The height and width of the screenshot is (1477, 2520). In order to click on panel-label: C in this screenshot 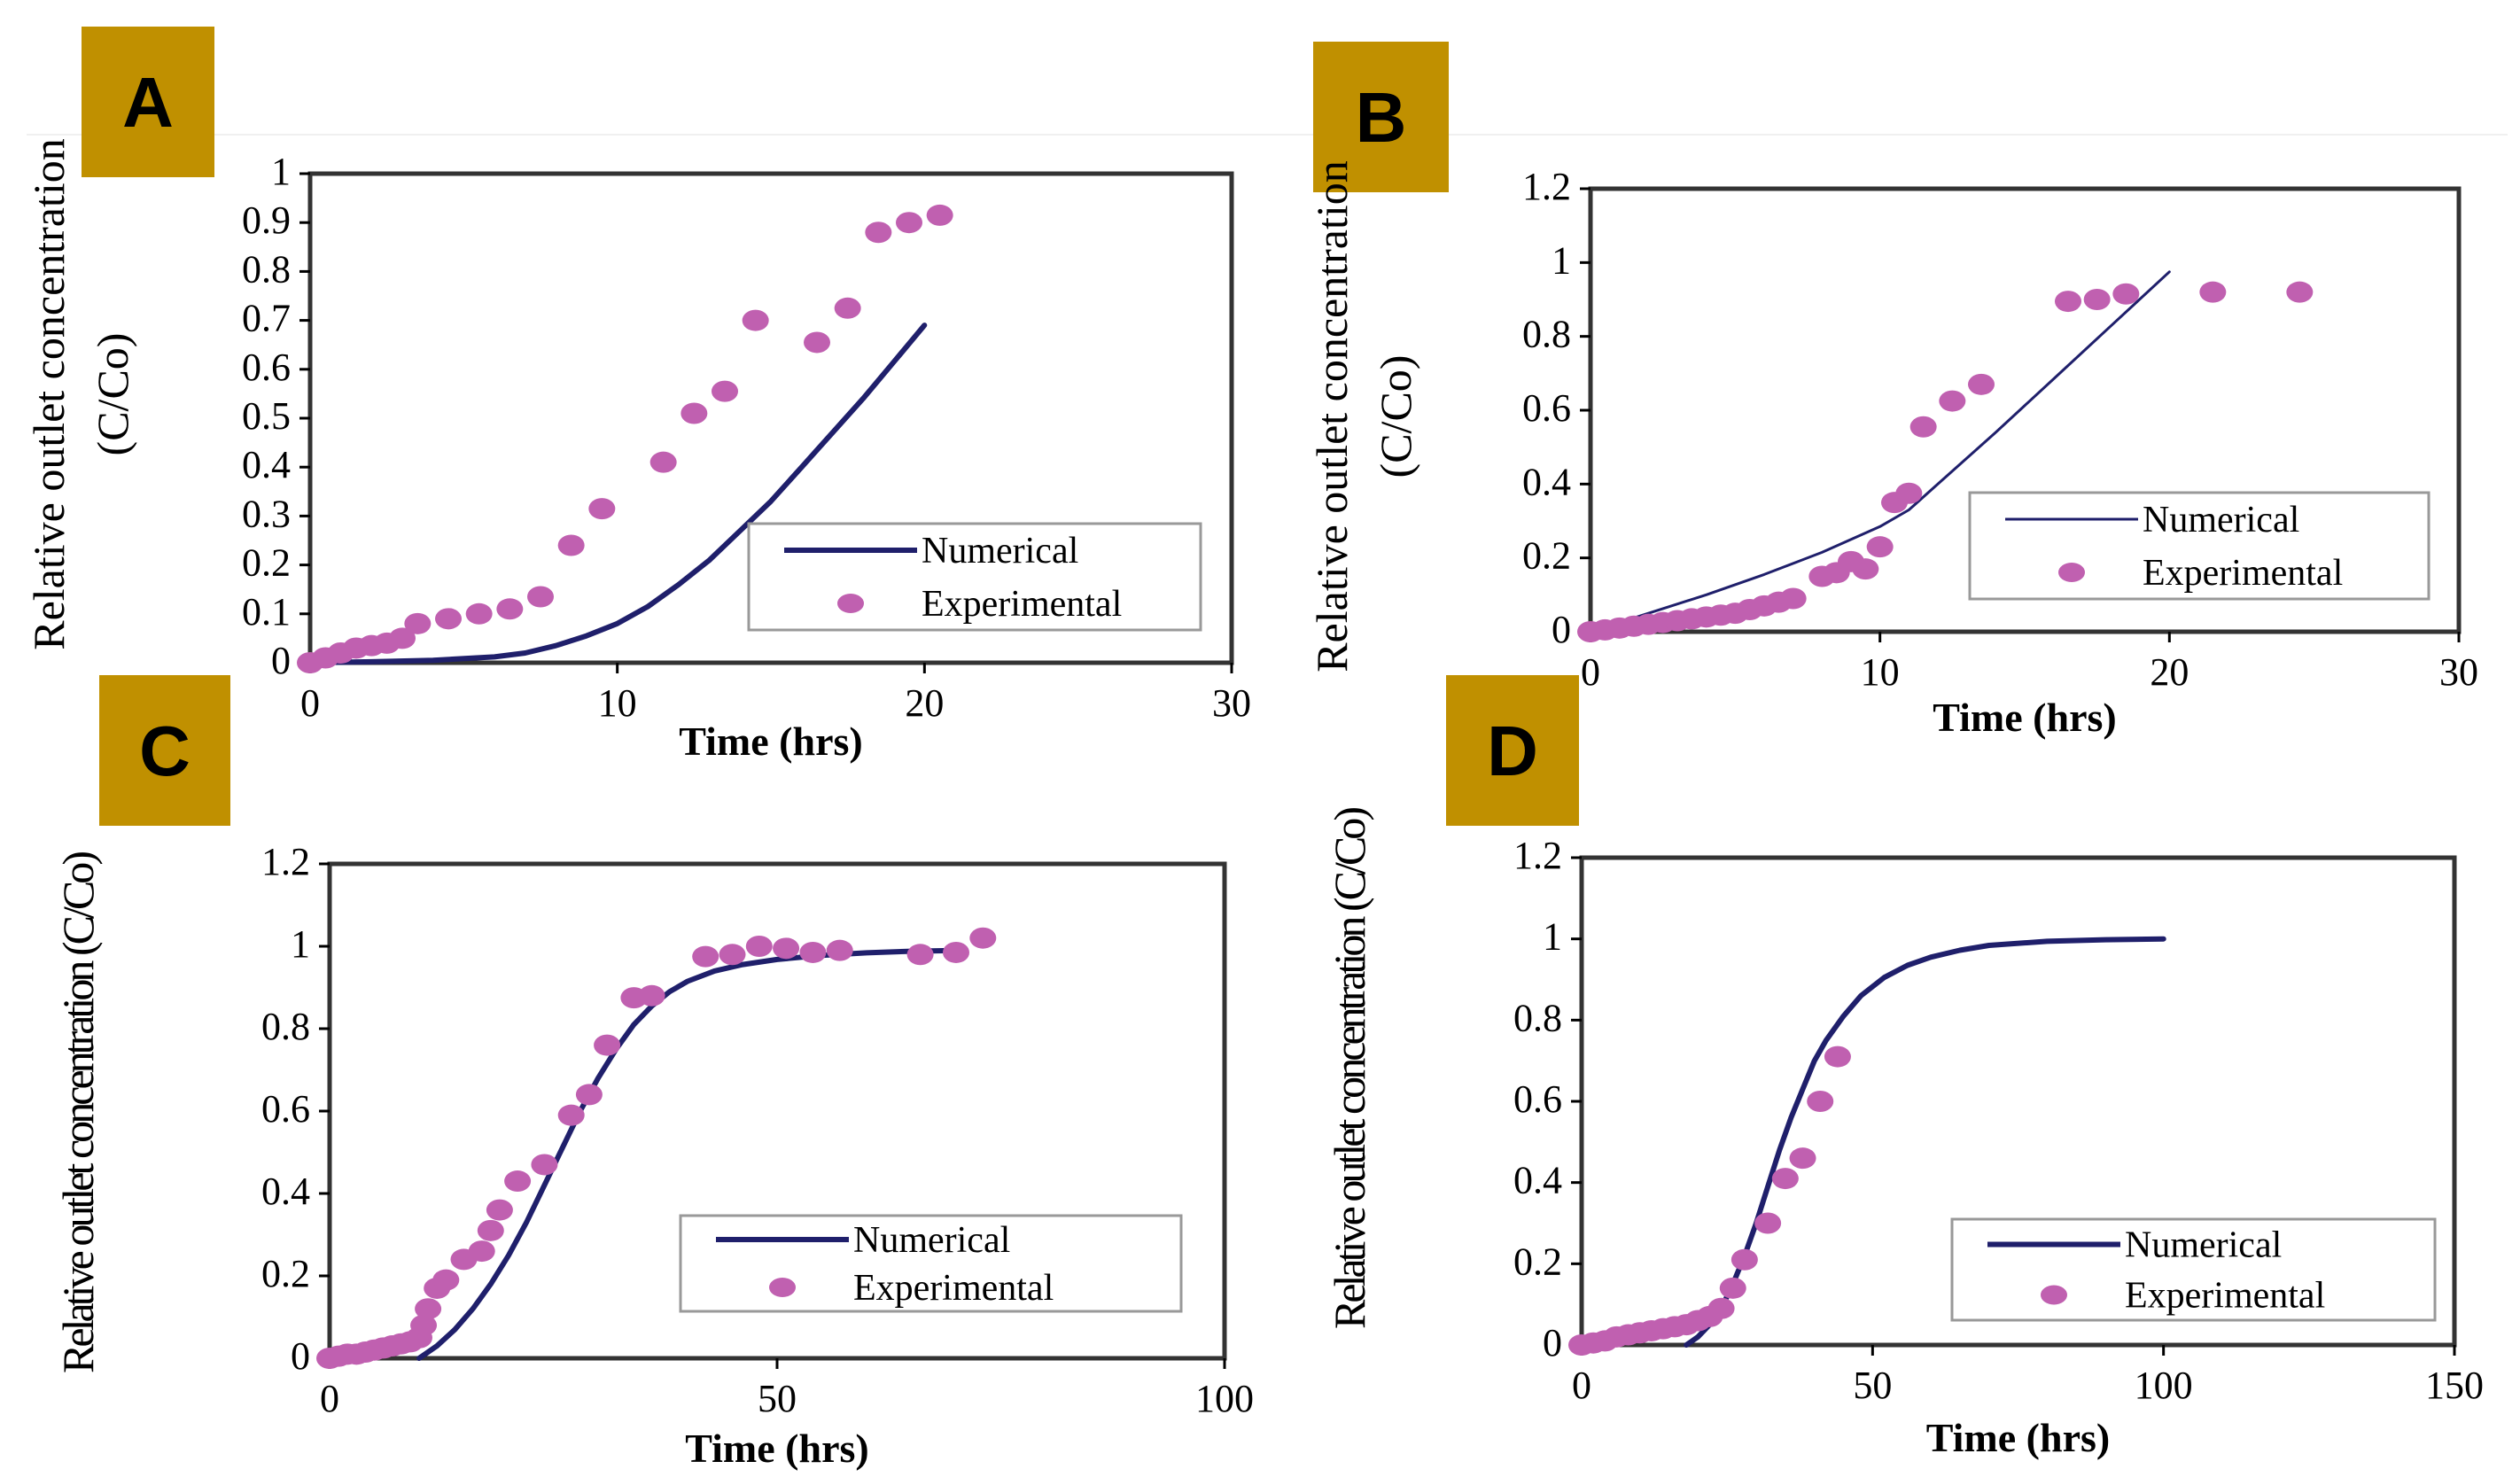, I will do `click(165, 750)`.